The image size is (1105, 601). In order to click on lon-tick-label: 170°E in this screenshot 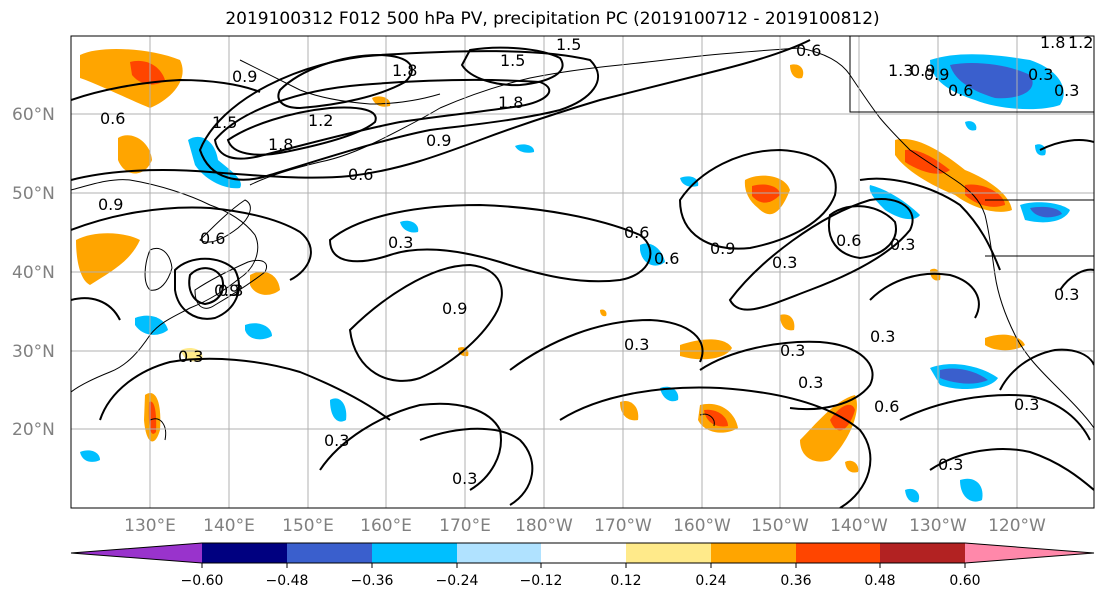, I will do `click(465, 526)`.